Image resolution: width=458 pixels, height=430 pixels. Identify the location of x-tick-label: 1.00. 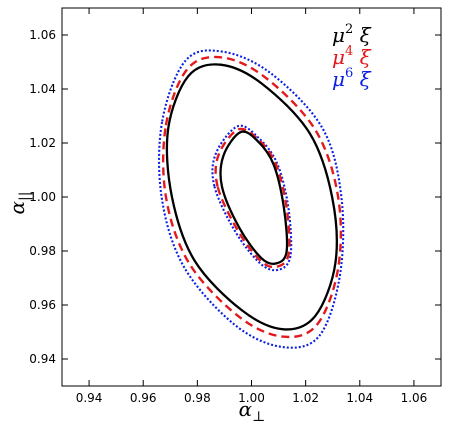
(251, 398).